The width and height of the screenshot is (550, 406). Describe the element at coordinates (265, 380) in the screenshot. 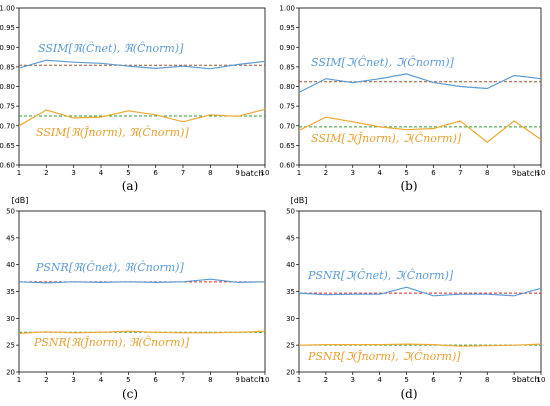

I see `panel-3-x-tick-label: 10` at that location.